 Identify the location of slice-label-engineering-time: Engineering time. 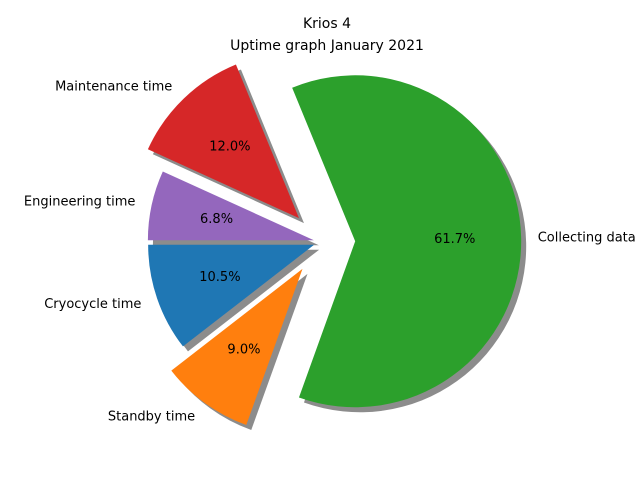
(80, 202).